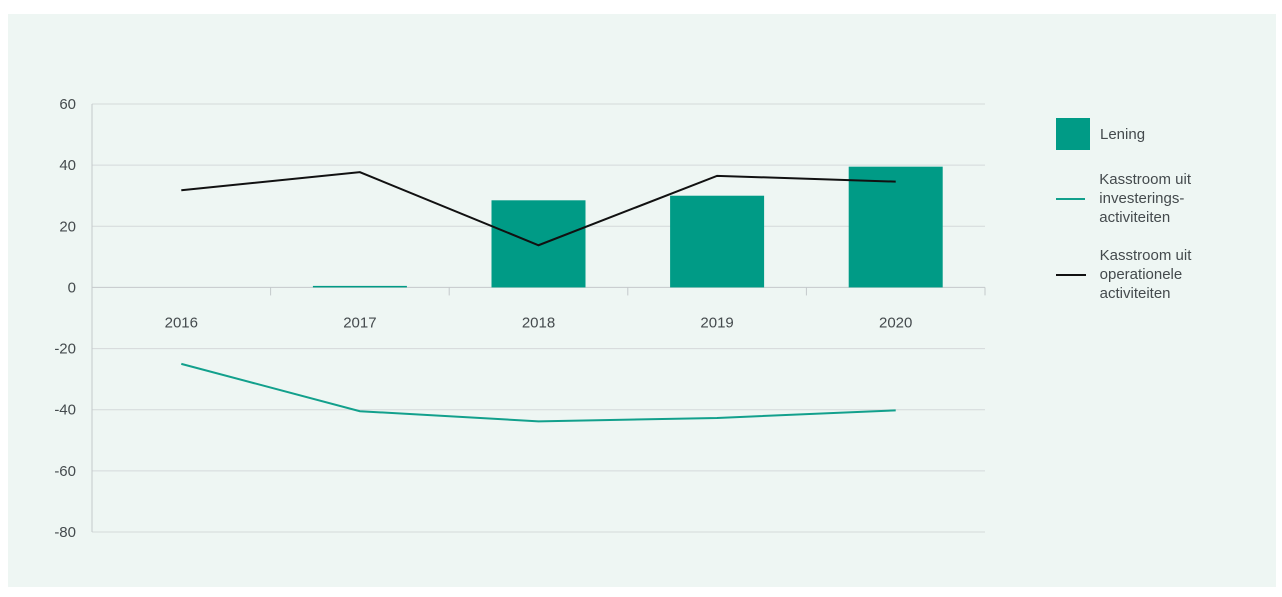 The image size is (1282, 597). What do you see at coordinates (717, 241) in the screenshot?
I see `bar-2019` at bounding box center [717, 241].